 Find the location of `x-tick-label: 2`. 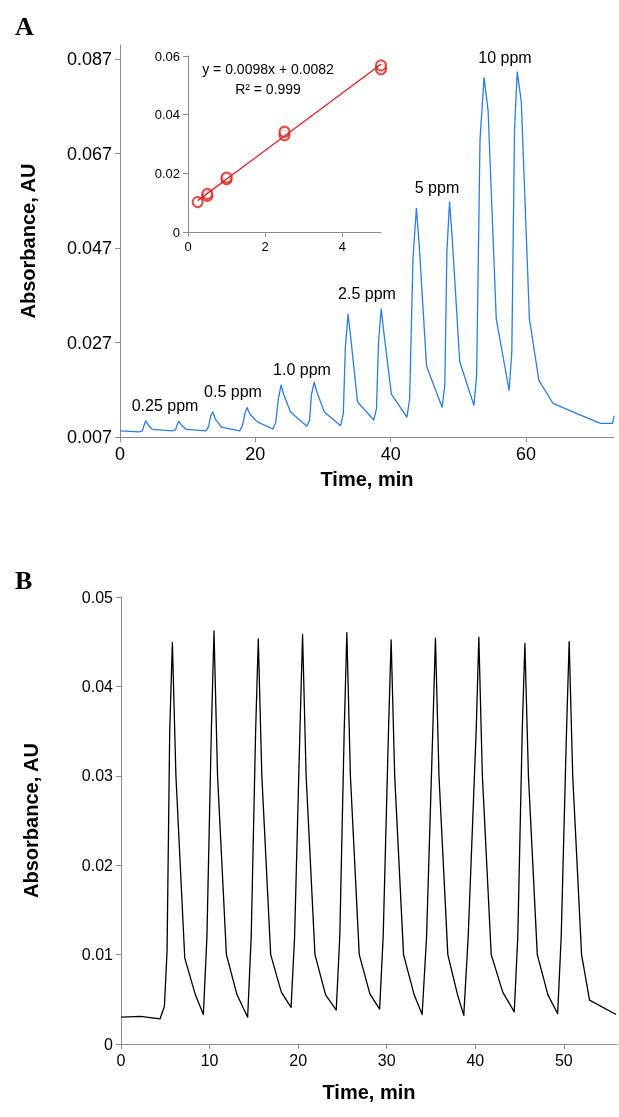

x-tick-label: 2 is located at coordinates (265, 246).